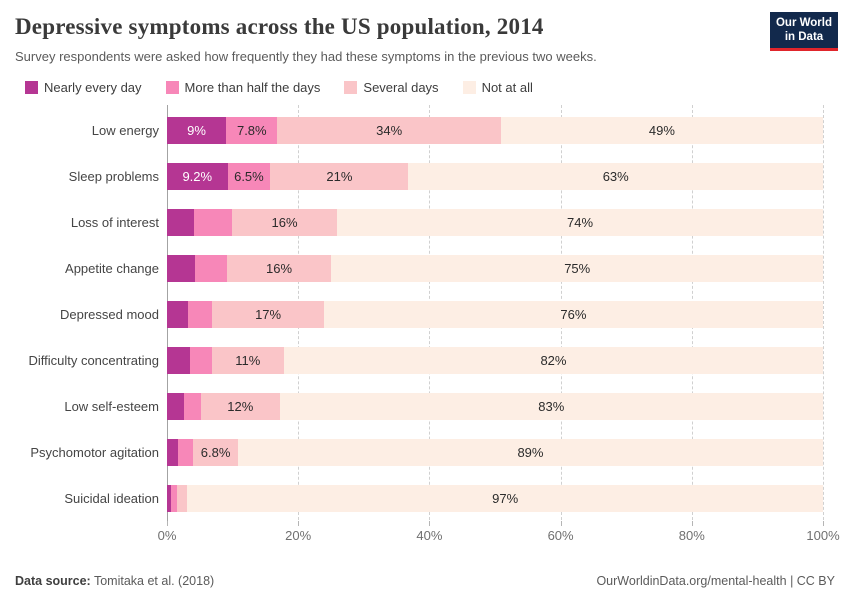 The height and width of the screenshot is (600, 850). What do you see at coordinates (691, 535) in the screenshot?
I see `axis-tick-label: 80%` at bounding box center [691, 535].